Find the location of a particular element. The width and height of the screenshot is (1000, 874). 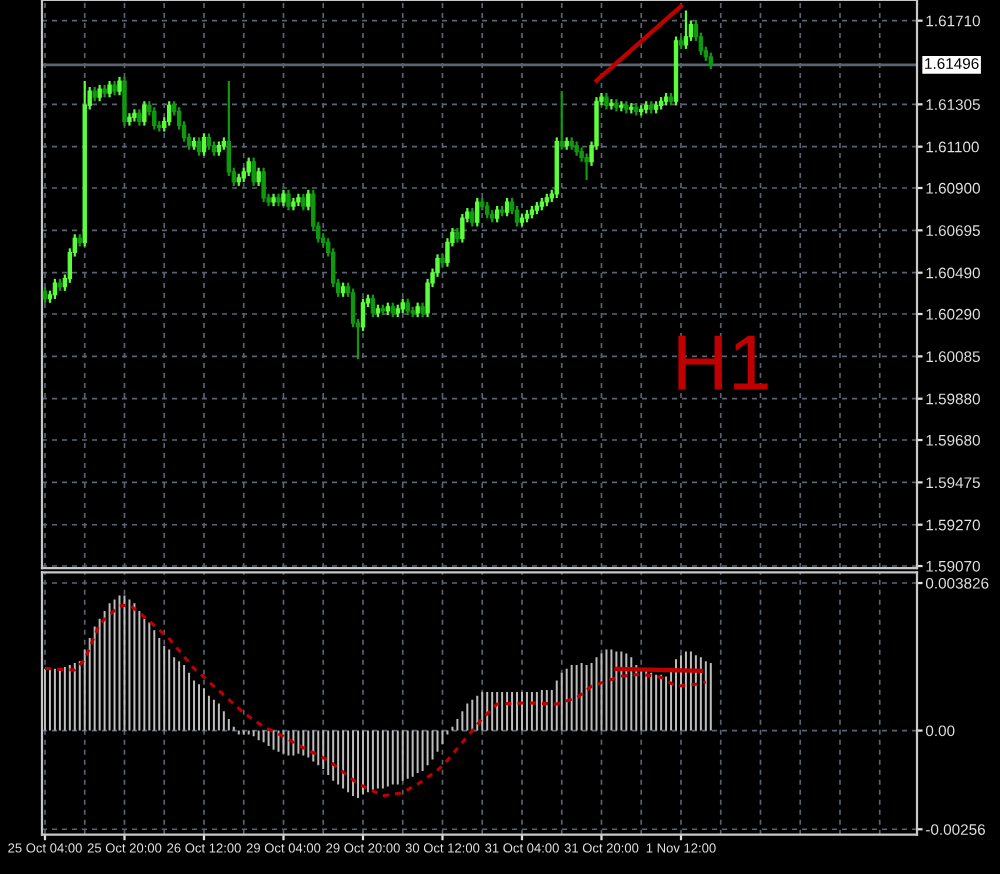

line-series is located at coordinates (375, 700).